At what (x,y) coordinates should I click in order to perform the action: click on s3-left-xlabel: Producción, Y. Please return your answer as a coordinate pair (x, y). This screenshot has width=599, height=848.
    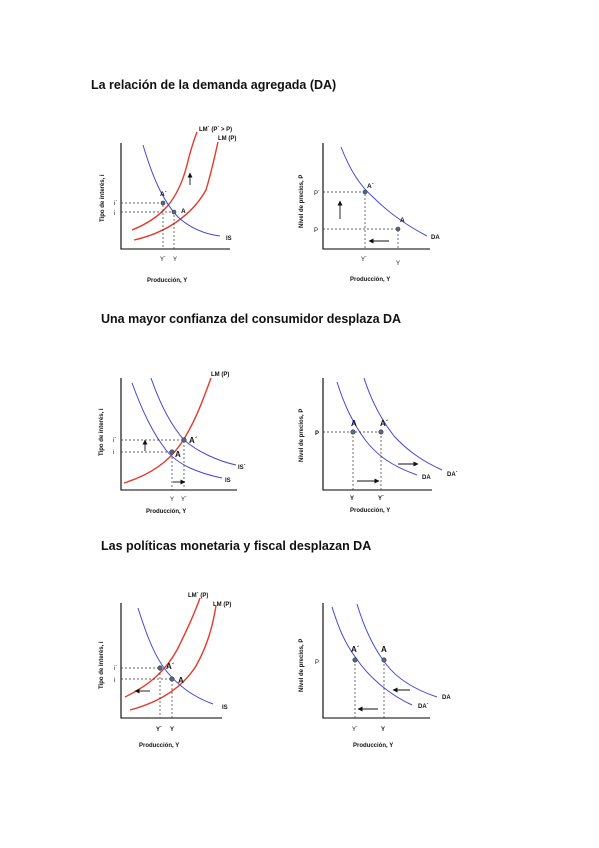
    Looking at the image, I should click on (159, 746).